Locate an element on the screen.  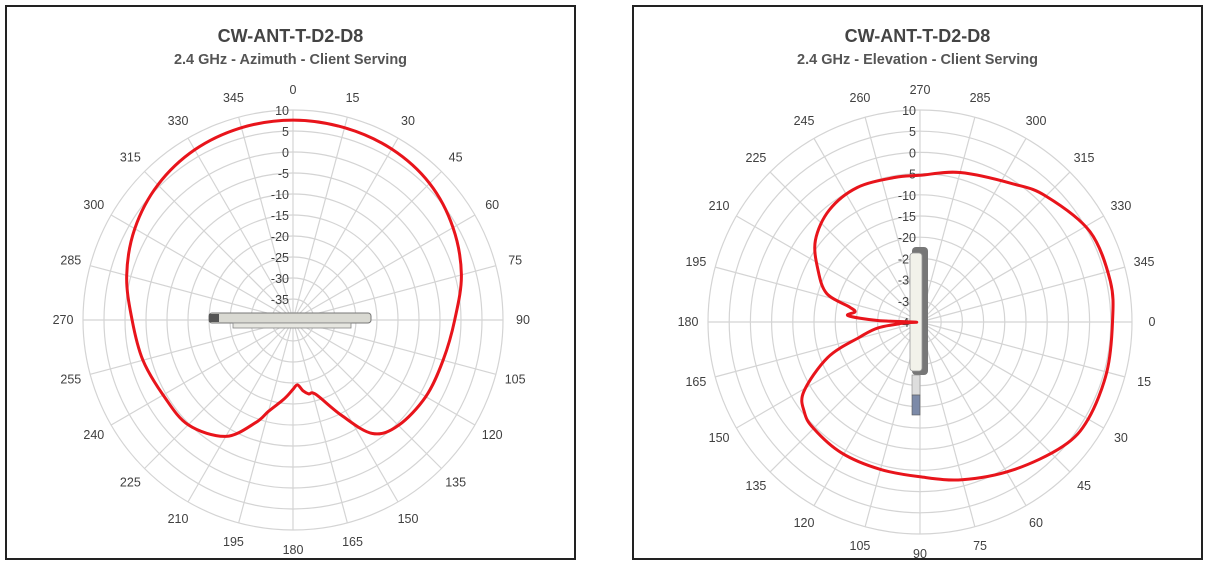
pattern-line is located at coordinates (957, 326).